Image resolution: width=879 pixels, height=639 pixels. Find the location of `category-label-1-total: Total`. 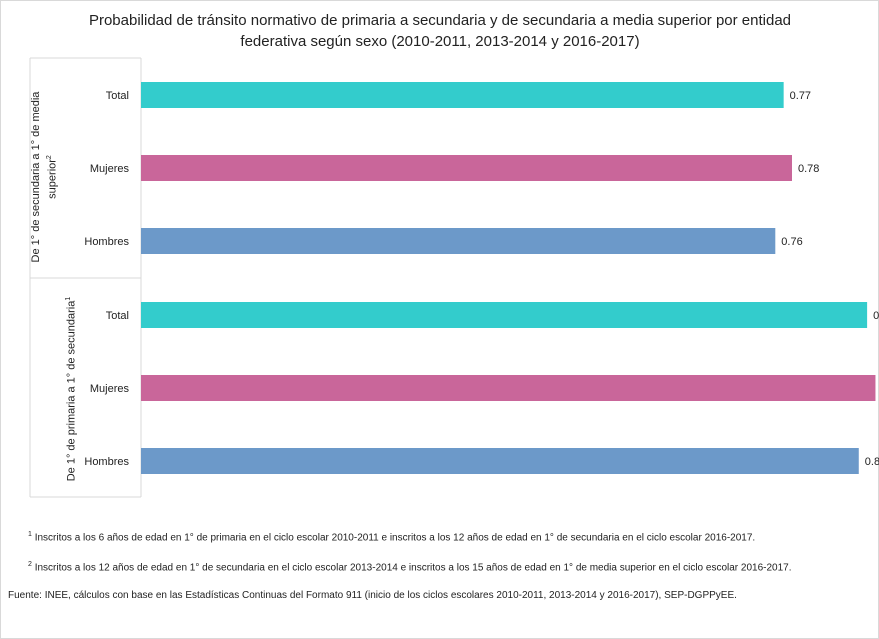

category-label-1-total: Total is located at coordinates (117, 96).